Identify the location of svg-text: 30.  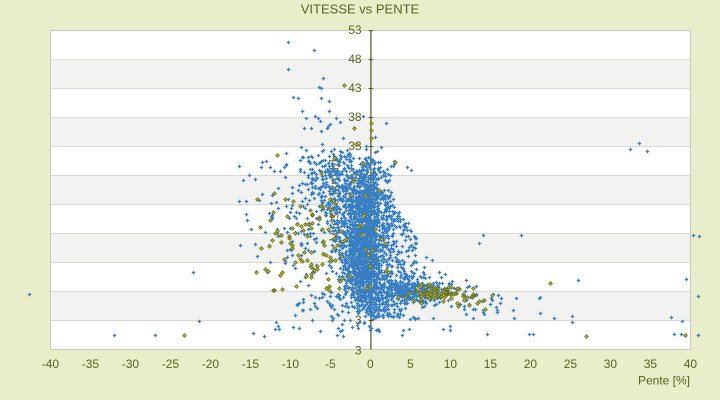
(611, 364).